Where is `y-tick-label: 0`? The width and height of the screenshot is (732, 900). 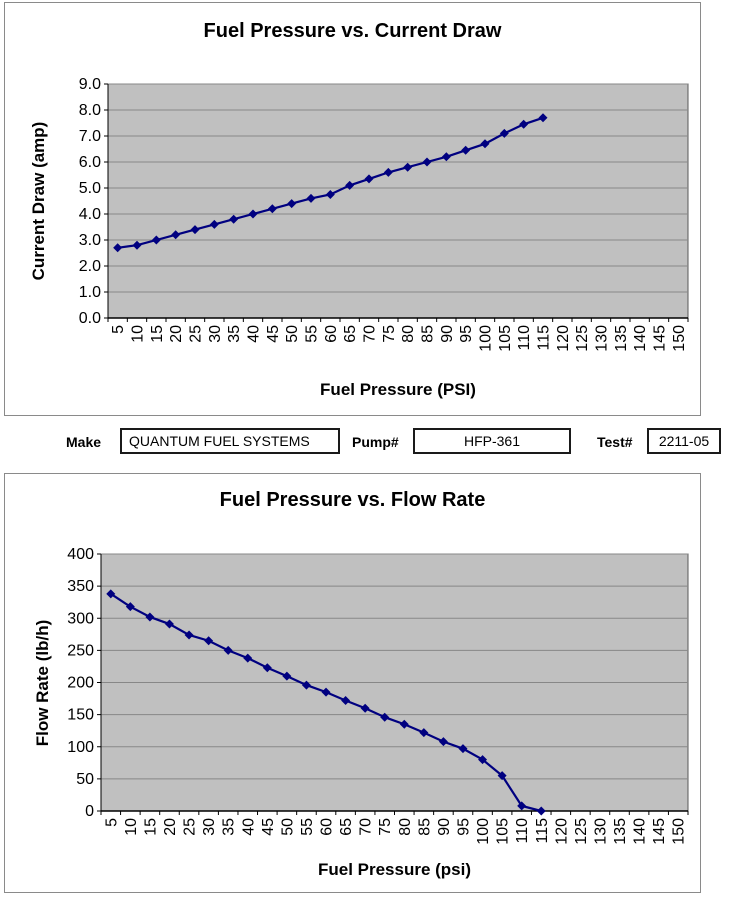
y-tick-label: 0 is located at coordinates (89, 811).